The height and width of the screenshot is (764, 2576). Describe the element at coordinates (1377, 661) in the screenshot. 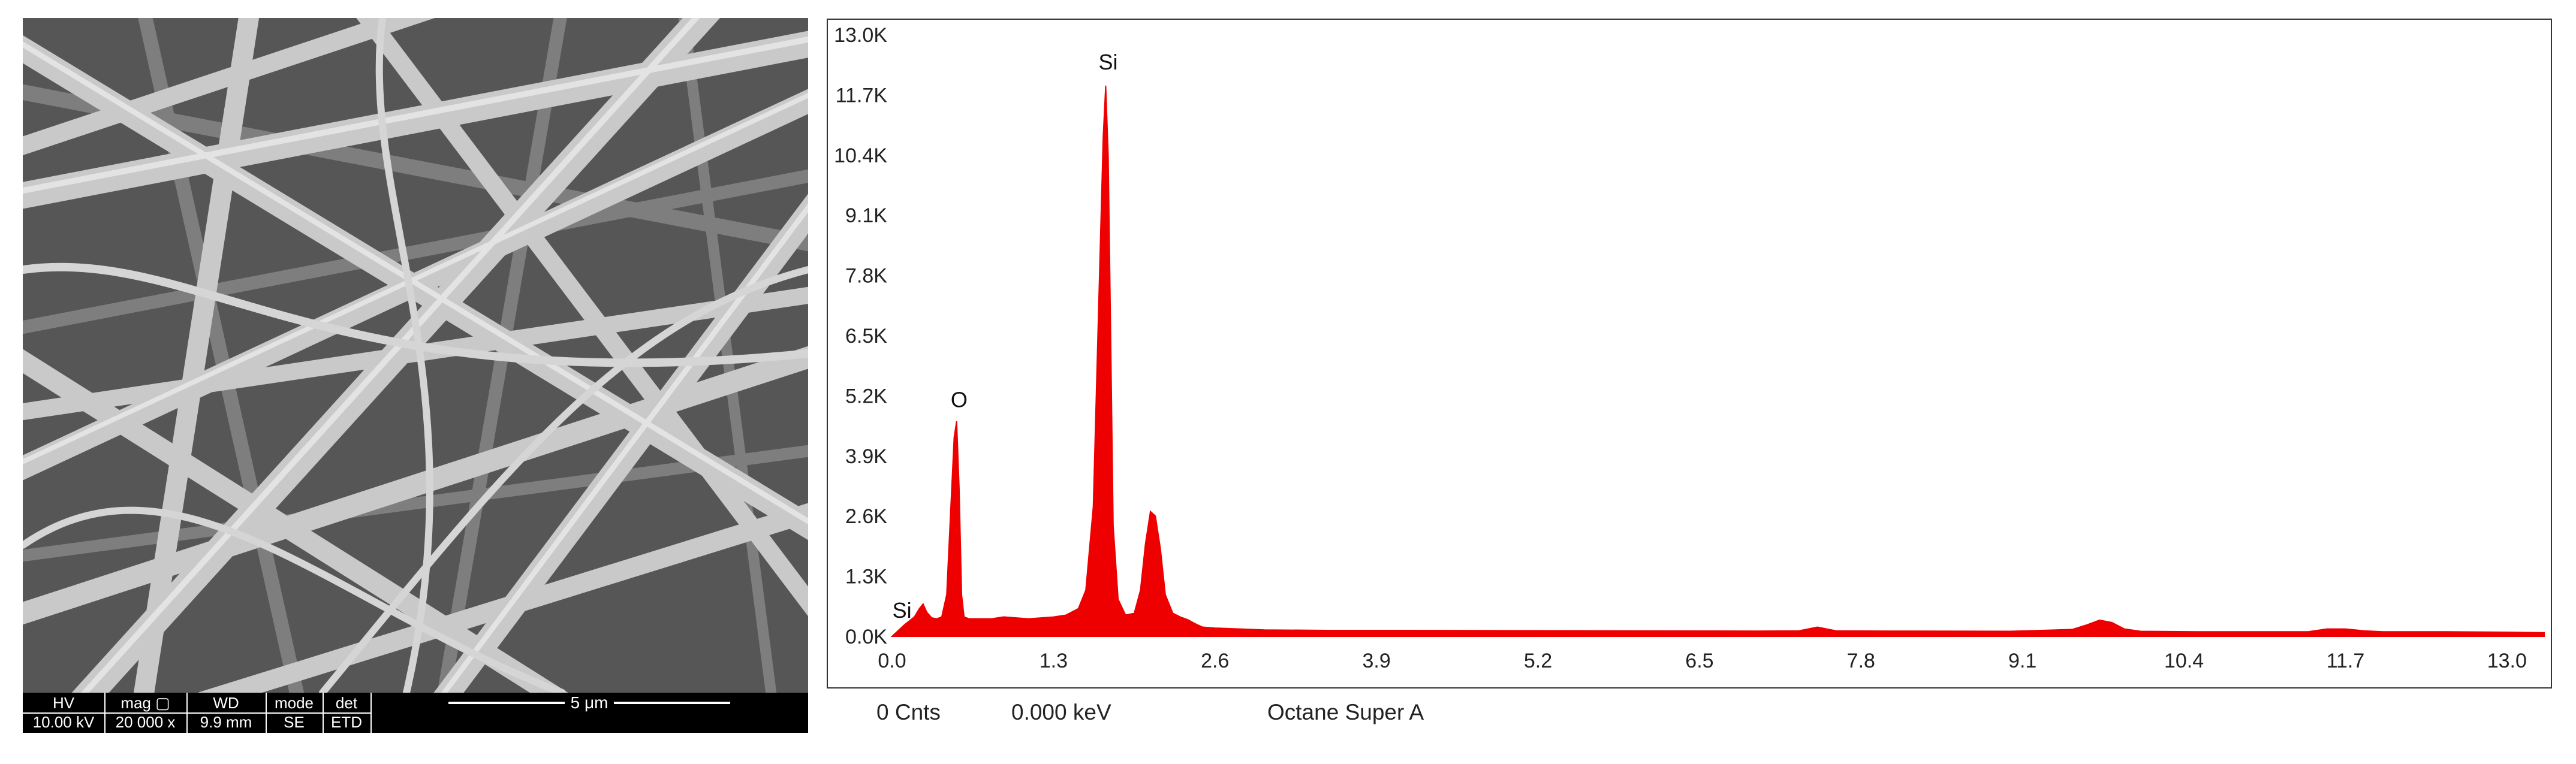

I see `x-tick-label: 3.9` at that location.